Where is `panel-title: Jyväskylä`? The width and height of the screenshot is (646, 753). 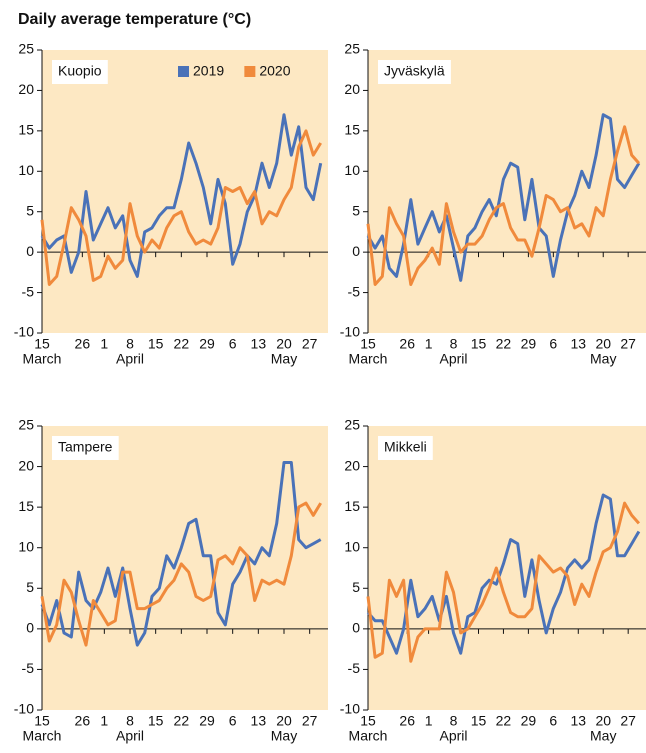 panel-title: Jyväskylä is located at coordinates (414, 71).